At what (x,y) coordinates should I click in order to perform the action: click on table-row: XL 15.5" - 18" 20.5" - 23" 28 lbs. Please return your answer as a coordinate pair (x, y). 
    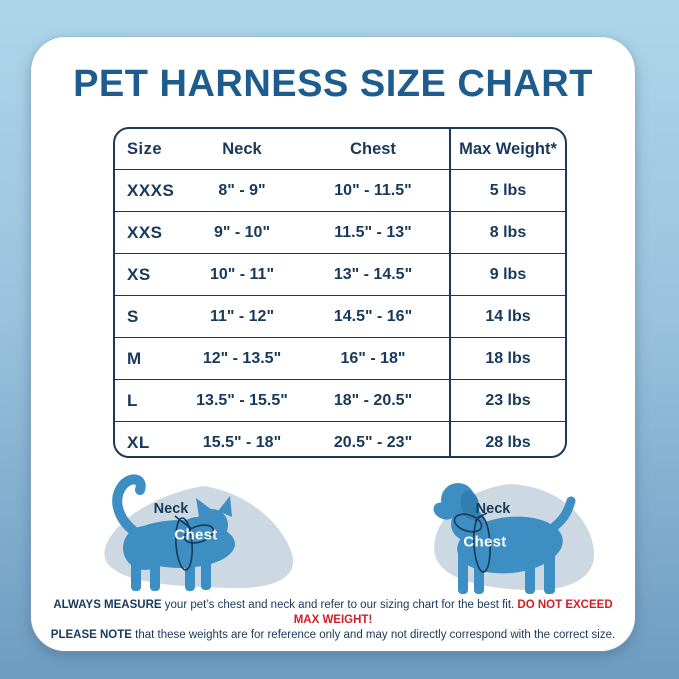
    Looking at the image, I should click on (340, 438).